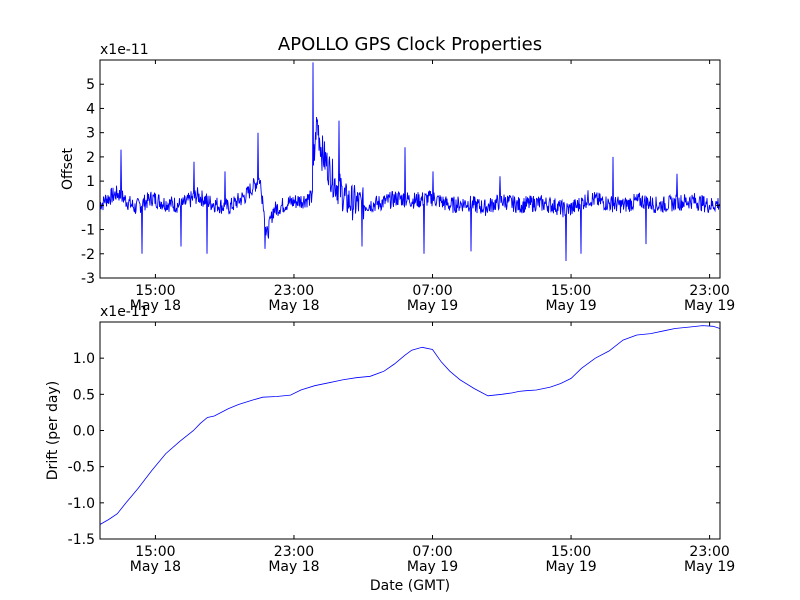 Image resolution: width=800 pixels, height=600 pixels. What do you see at coordinates (410, 44) in the screenshot?
I see `figure-title: APOLLO GPS Clock Properties` at bounding box center [410, 44].